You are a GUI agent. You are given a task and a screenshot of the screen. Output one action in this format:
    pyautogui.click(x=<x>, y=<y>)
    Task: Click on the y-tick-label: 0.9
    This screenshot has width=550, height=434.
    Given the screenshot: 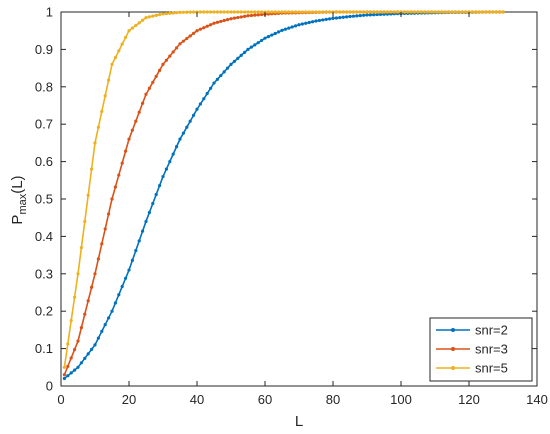 What is the action you would take?
    pyautogui.click(x=44, y=49)
    